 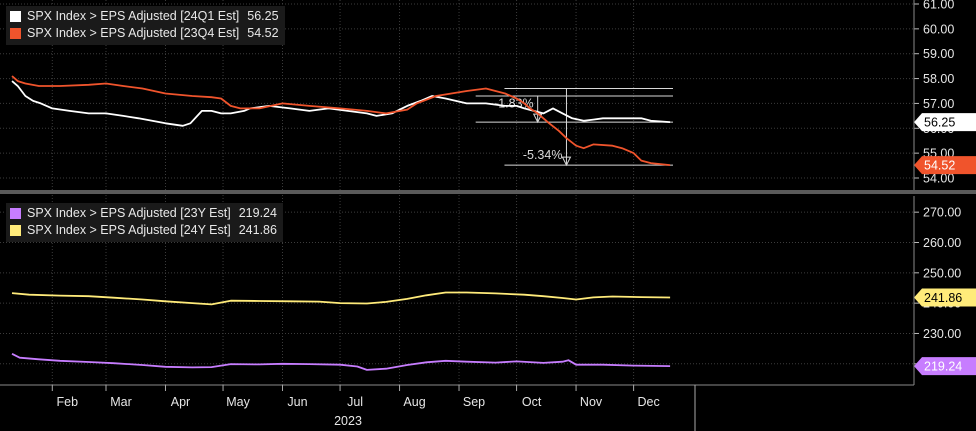 I want to click on annotation-label: -1.83%, so click(x=514, y=103).